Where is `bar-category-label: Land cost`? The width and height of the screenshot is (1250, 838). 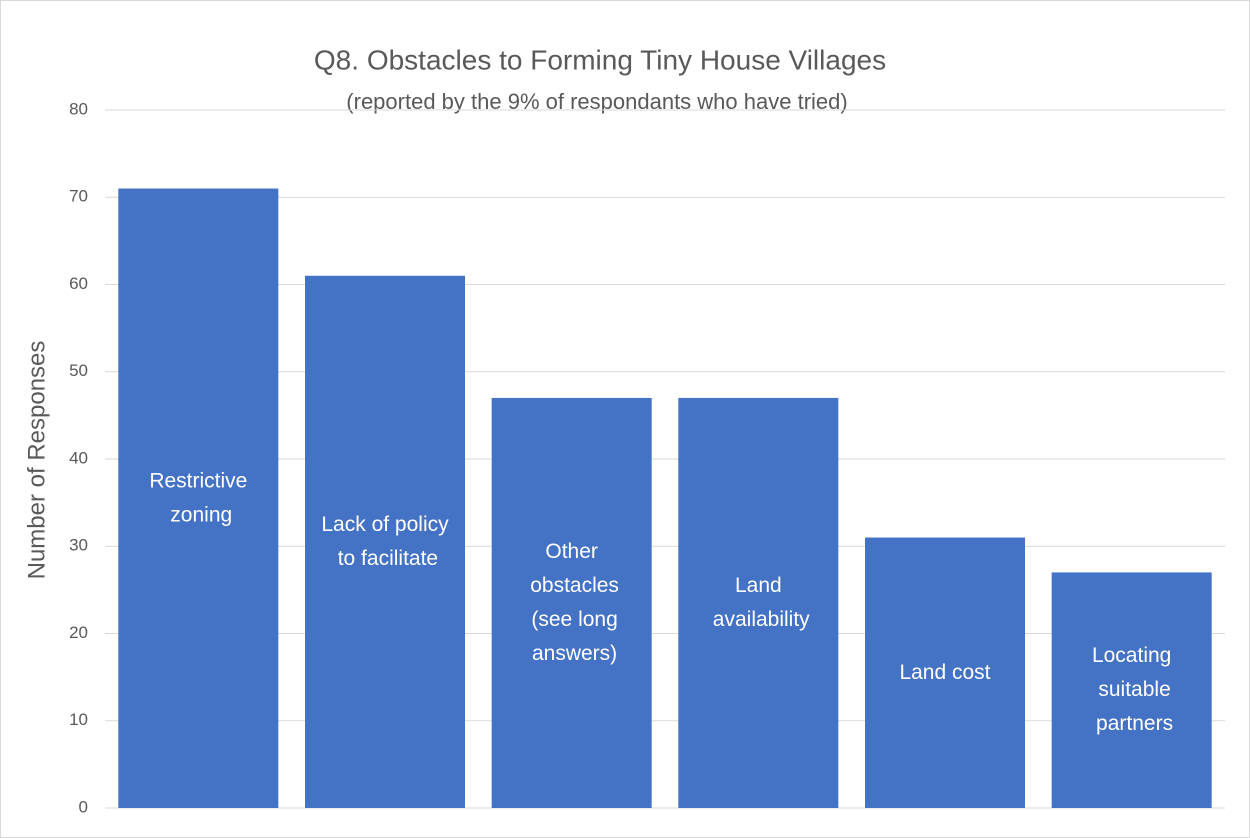
bar-category-label: Land cost is located at coordinates (944, 671).